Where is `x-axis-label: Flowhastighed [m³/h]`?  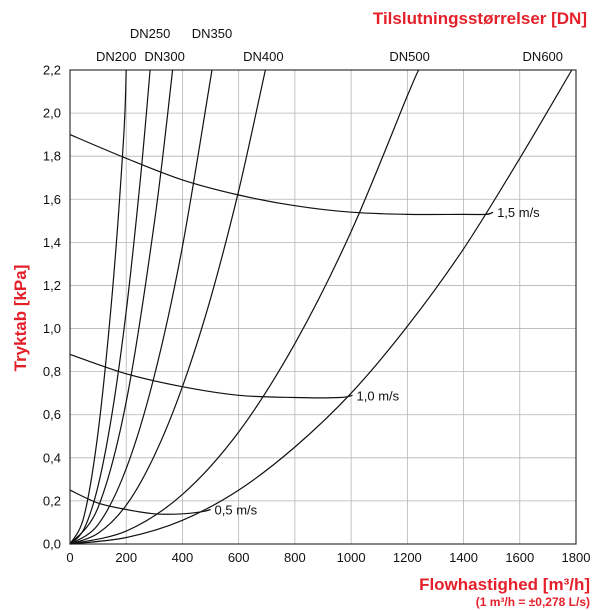 x-axis-label: Flowhastighed [m³/h] is located at coordinates (504, 584).